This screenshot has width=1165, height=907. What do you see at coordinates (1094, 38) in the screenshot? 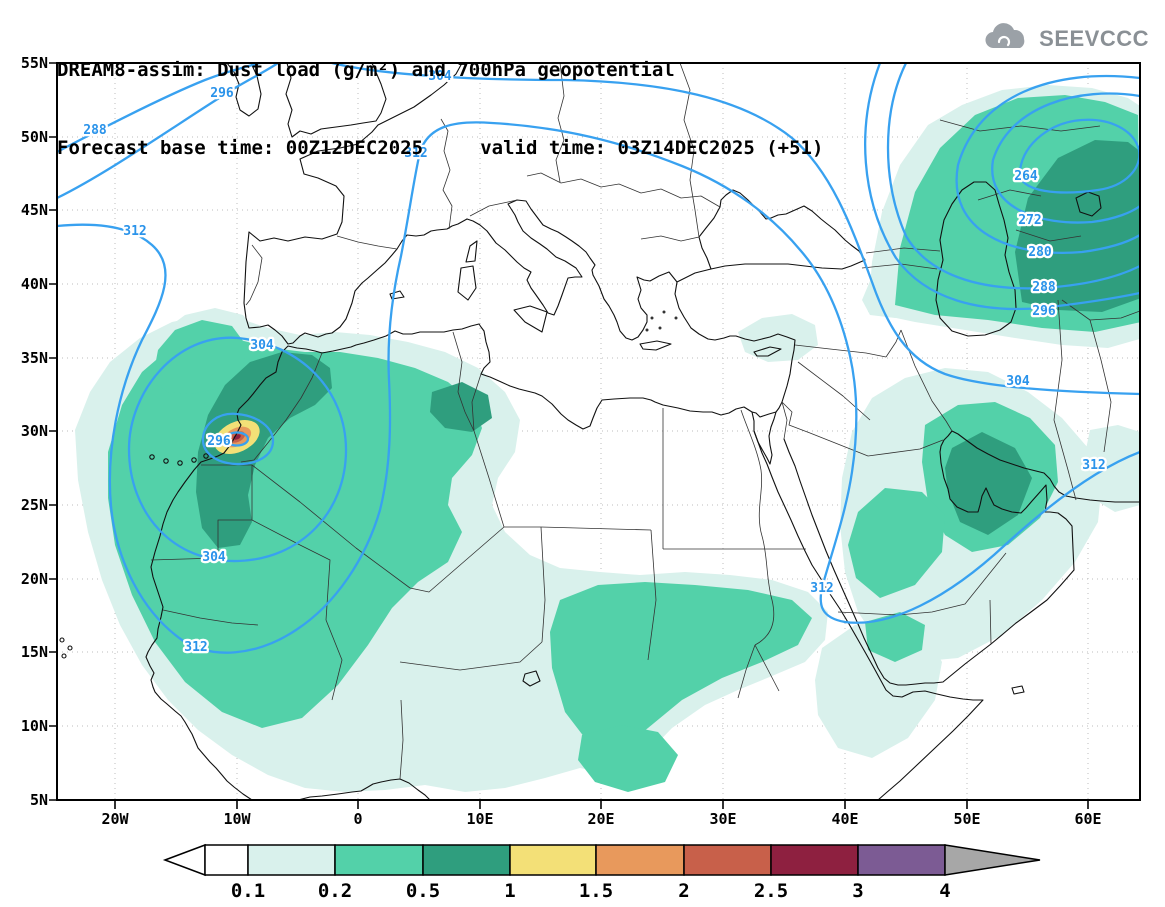
I see `logo-text: SEEVCCC` at bounding box center [1094, 38].